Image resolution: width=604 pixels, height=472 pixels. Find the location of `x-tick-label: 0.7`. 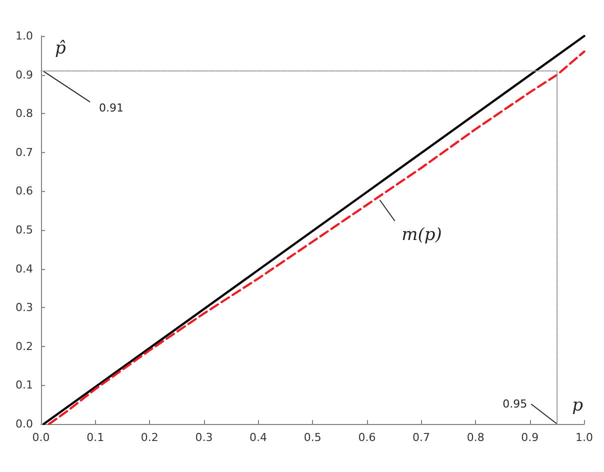

x-tick-label: 0.7 is located at coordinates (421, 437).